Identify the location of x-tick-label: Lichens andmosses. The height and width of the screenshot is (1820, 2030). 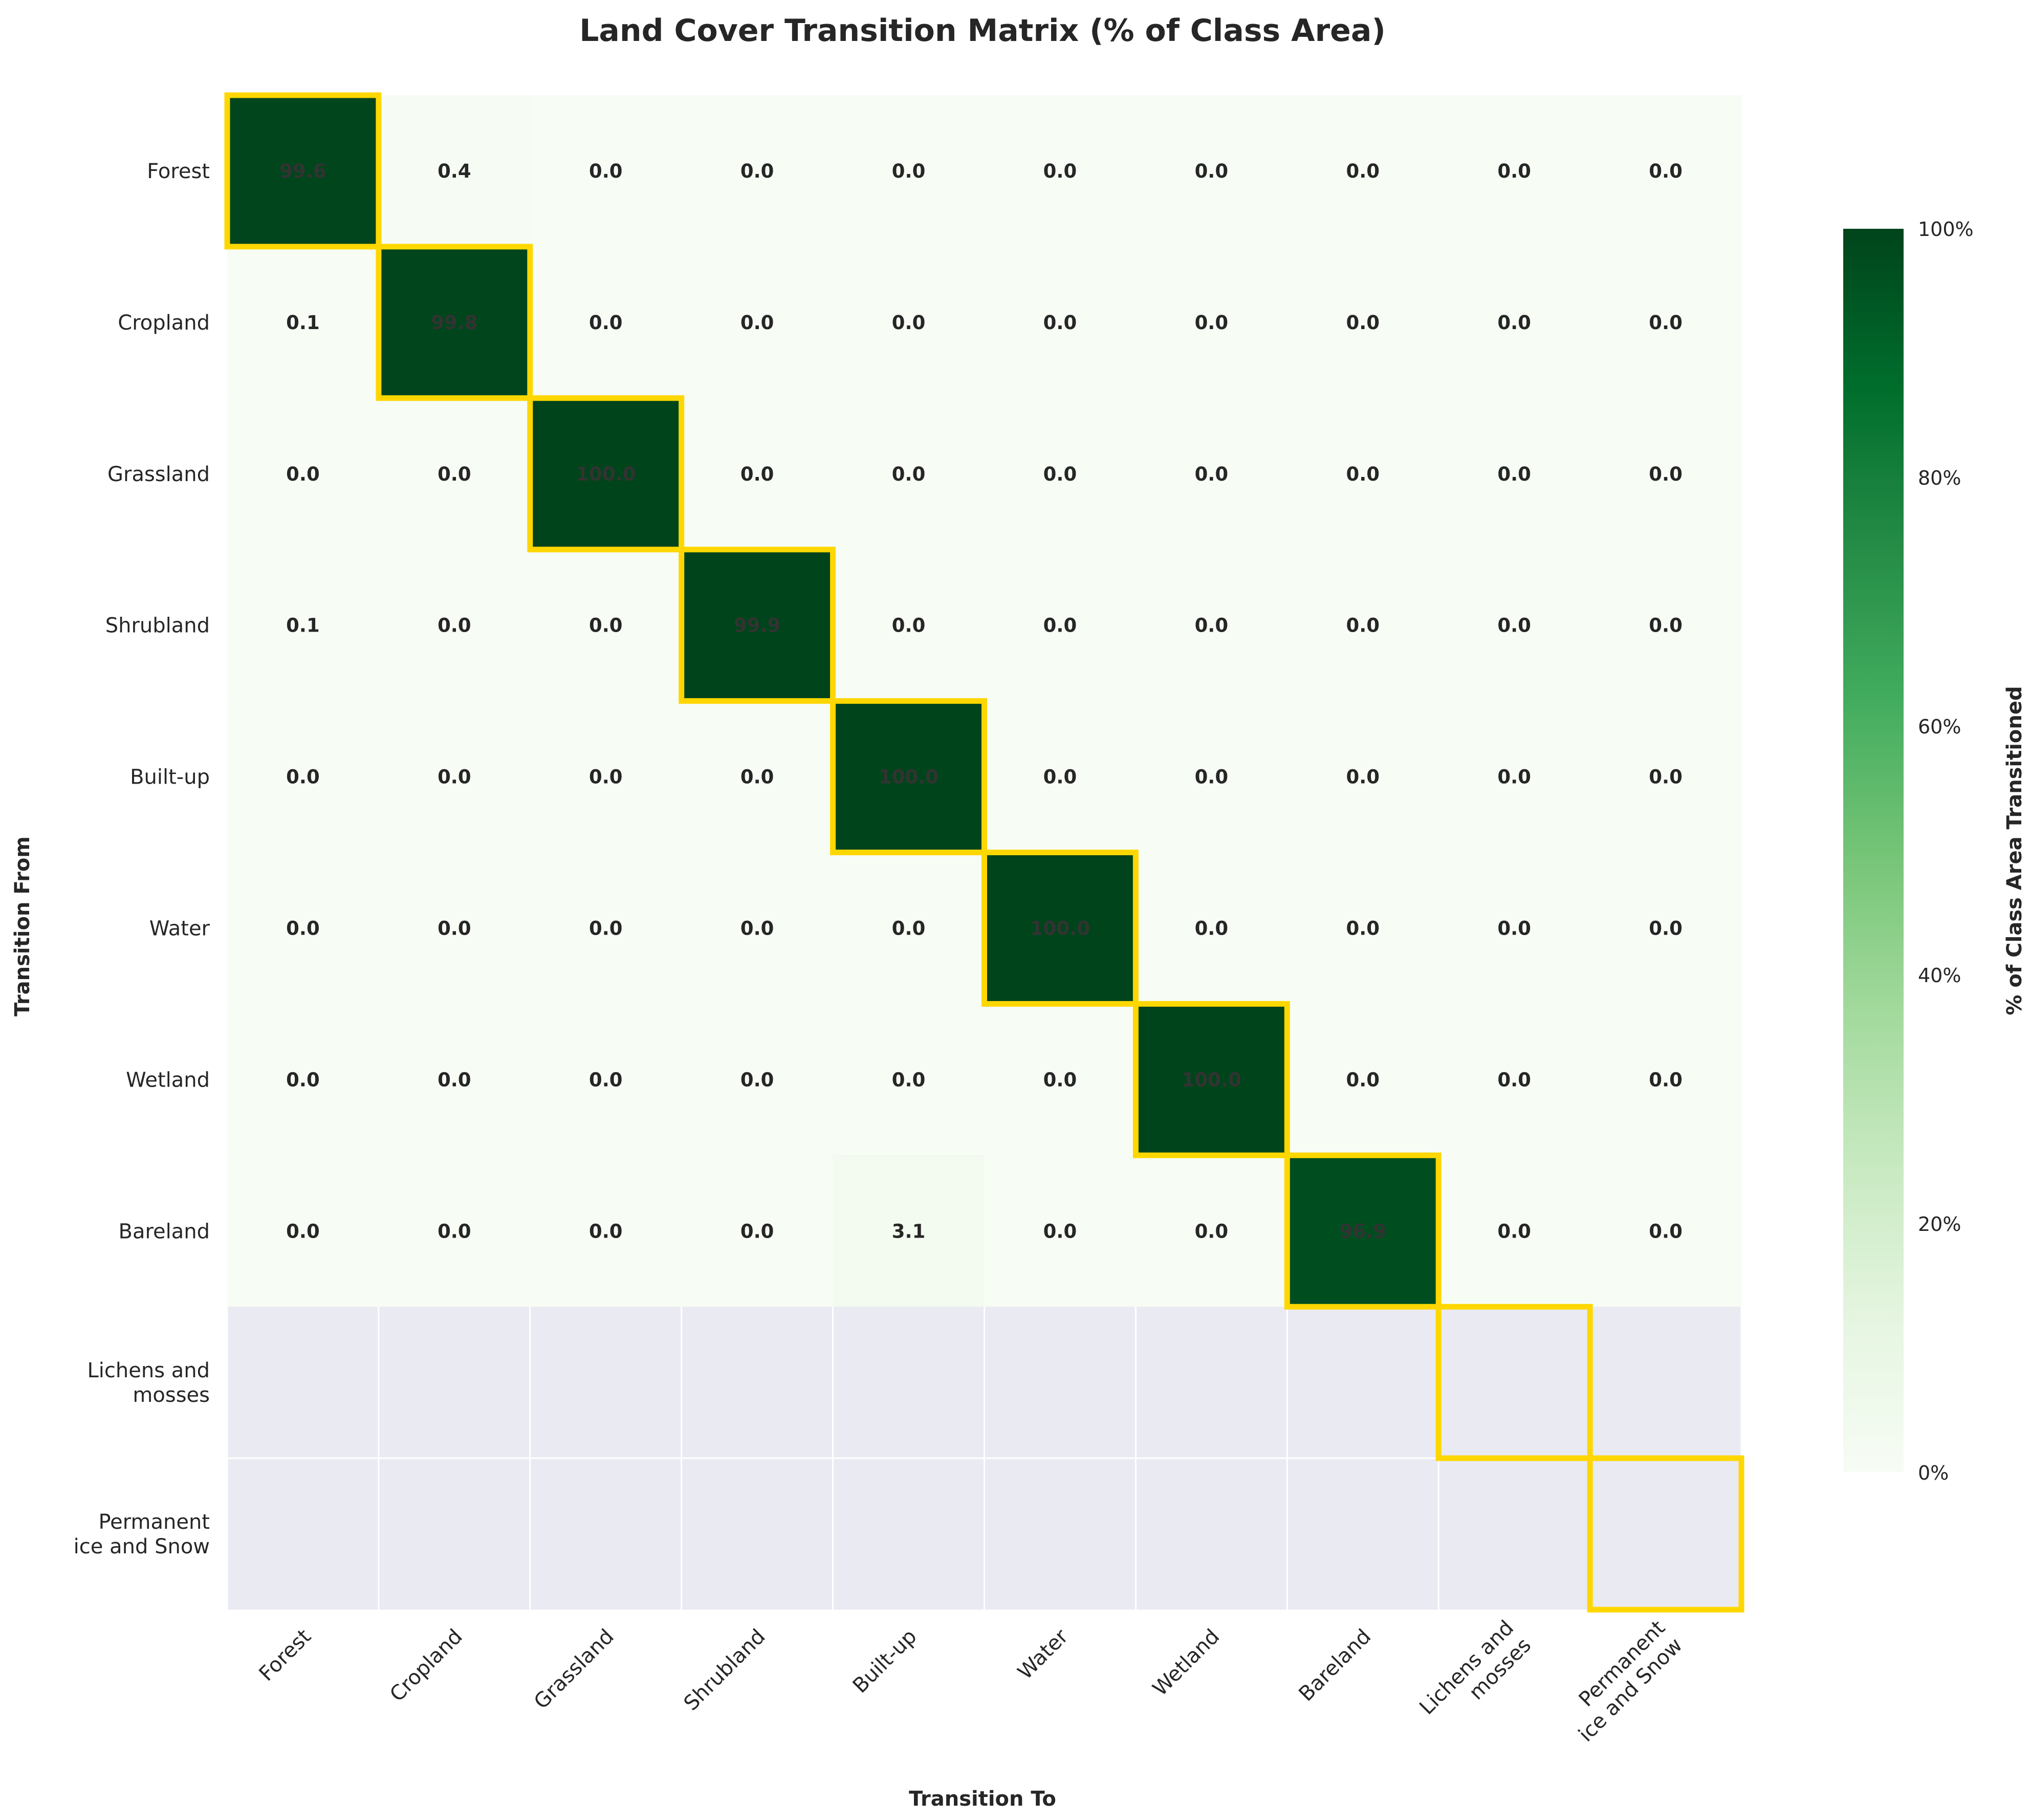
(1475, 1667).